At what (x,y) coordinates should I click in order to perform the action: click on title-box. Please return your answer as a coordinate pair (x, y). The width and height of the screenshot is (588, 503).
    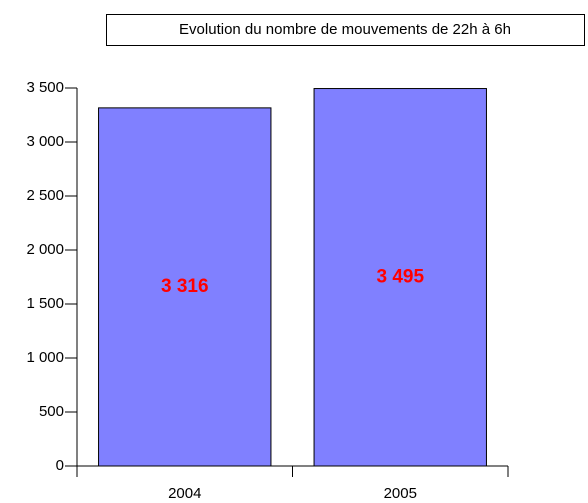
    Looking at the image, I should click on (345, 30).